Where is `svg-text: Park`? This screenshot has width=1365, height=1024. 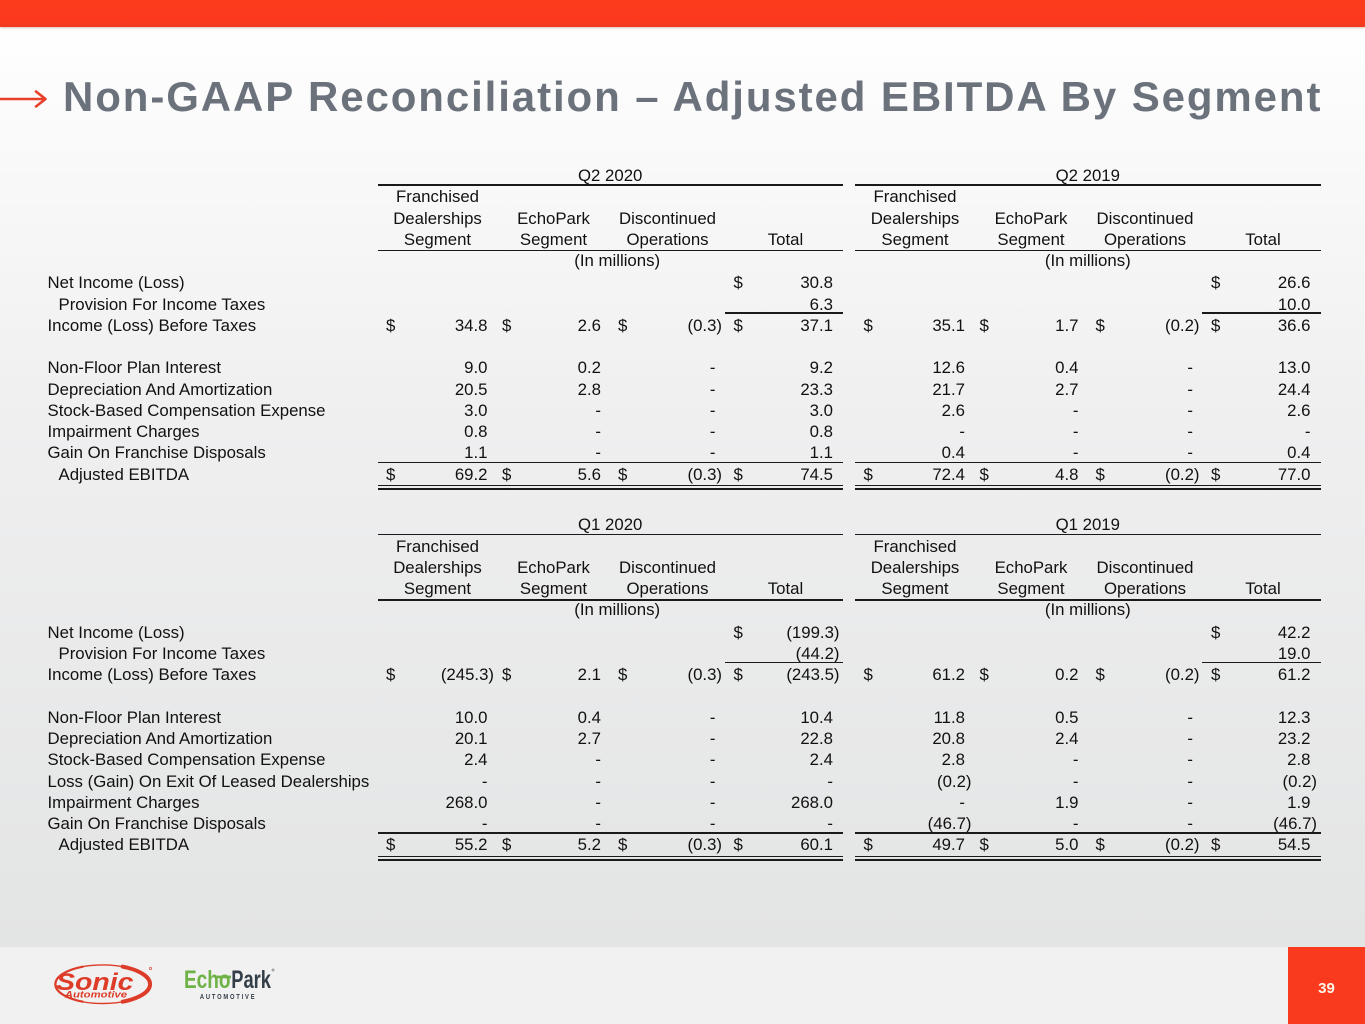 svg-text: Park is located at coordinates (251, 980).